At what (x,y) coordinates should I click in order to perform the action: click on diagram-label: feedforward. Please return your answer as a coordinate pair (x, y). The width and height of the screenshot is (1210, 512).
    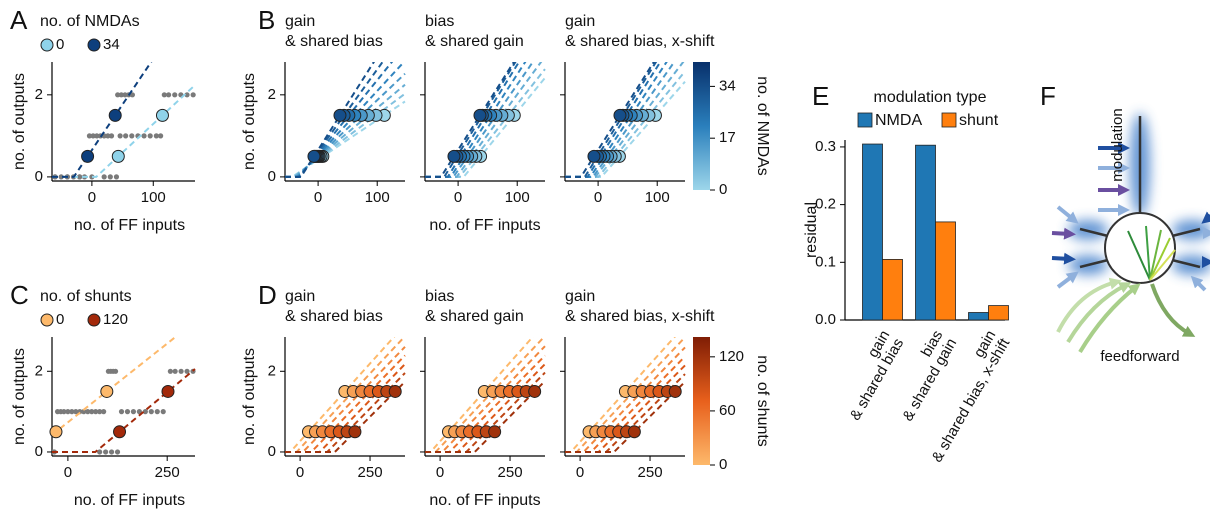
    Looking at the image, I should click on (1139, 356).